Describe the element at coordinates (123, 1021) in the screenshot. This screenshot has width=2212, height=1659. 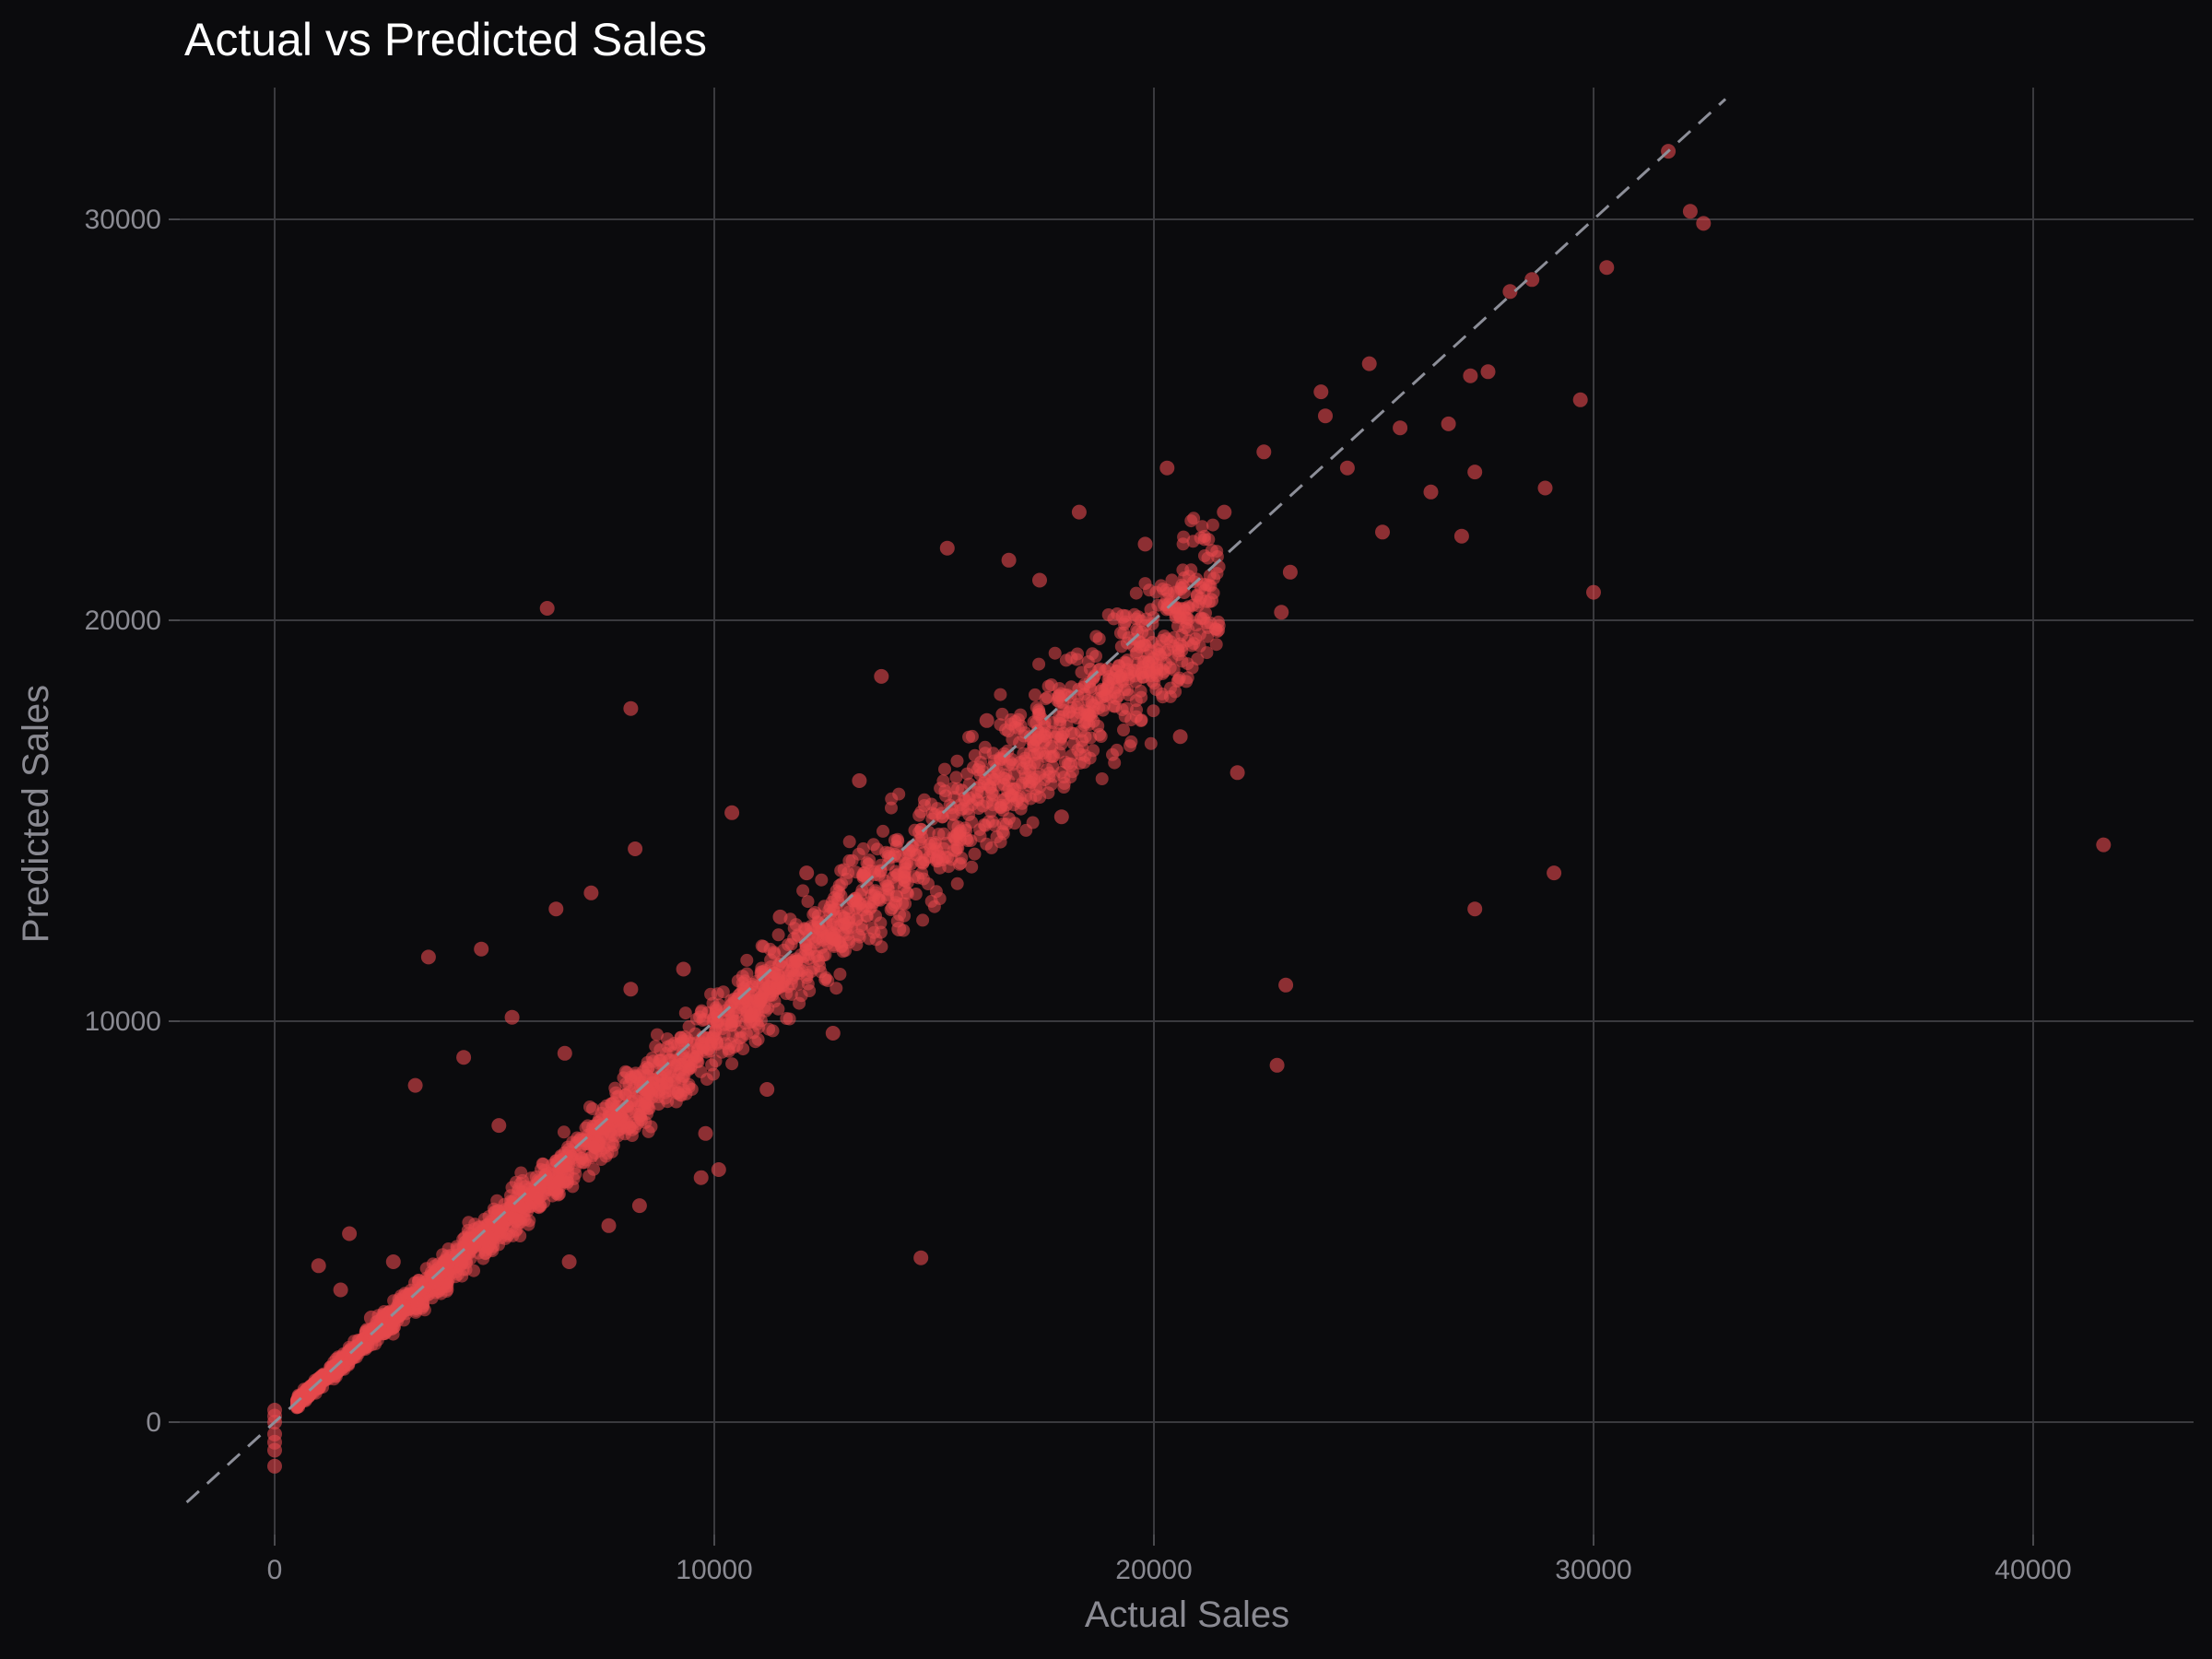
I see `y-tick-label: 10000` at that location.